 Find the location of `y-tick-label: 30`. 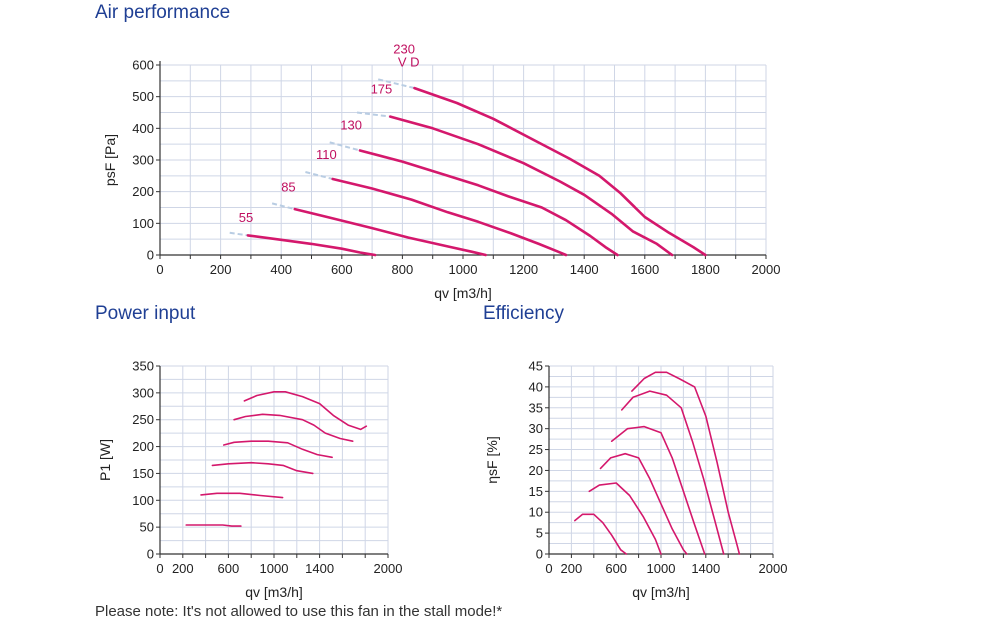

y-tick-label: 30 is located at coordinates (536, 428).